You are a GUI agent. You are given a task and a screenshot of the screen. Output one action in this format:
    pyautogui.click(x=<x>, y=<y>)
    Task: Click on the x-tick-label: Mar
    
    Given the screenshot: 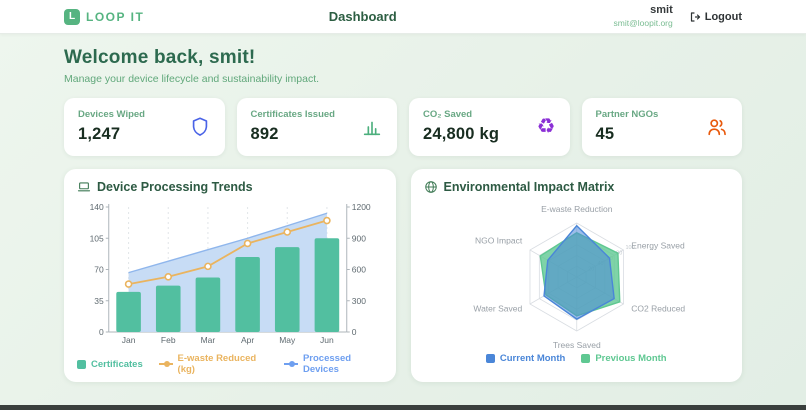 What is the action you would take?
    pyautogui.click(x=208, y=340)
    